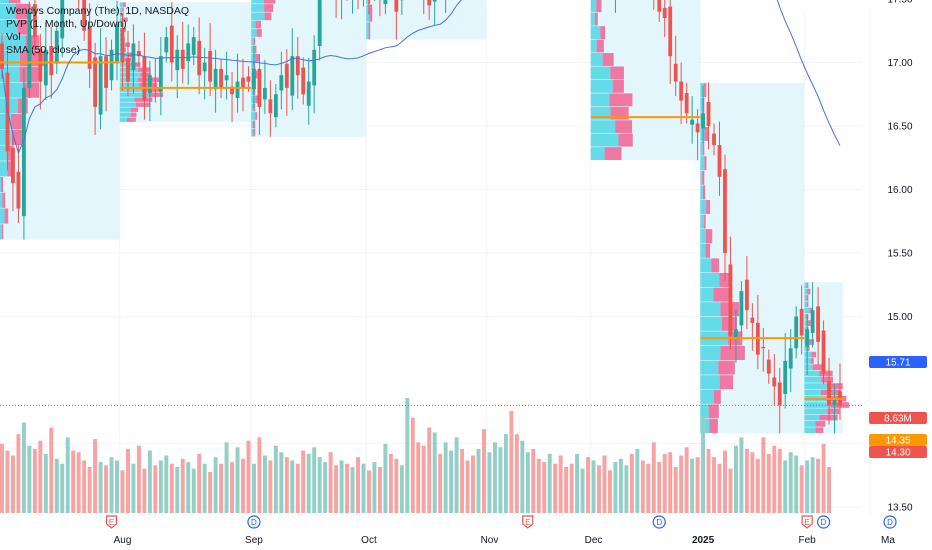 The height and width of the screenshot is (550, 932). I want to click on svg-text: E, so click(111, 522).